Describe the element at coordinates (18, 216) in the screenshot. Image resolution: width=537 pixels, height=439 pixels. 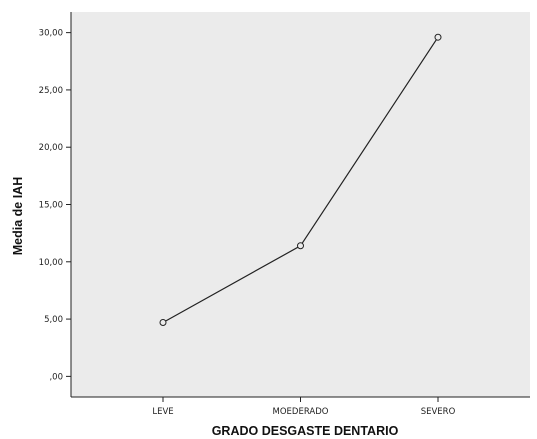
I see `y-axis-title: Media de IAH` at that location.